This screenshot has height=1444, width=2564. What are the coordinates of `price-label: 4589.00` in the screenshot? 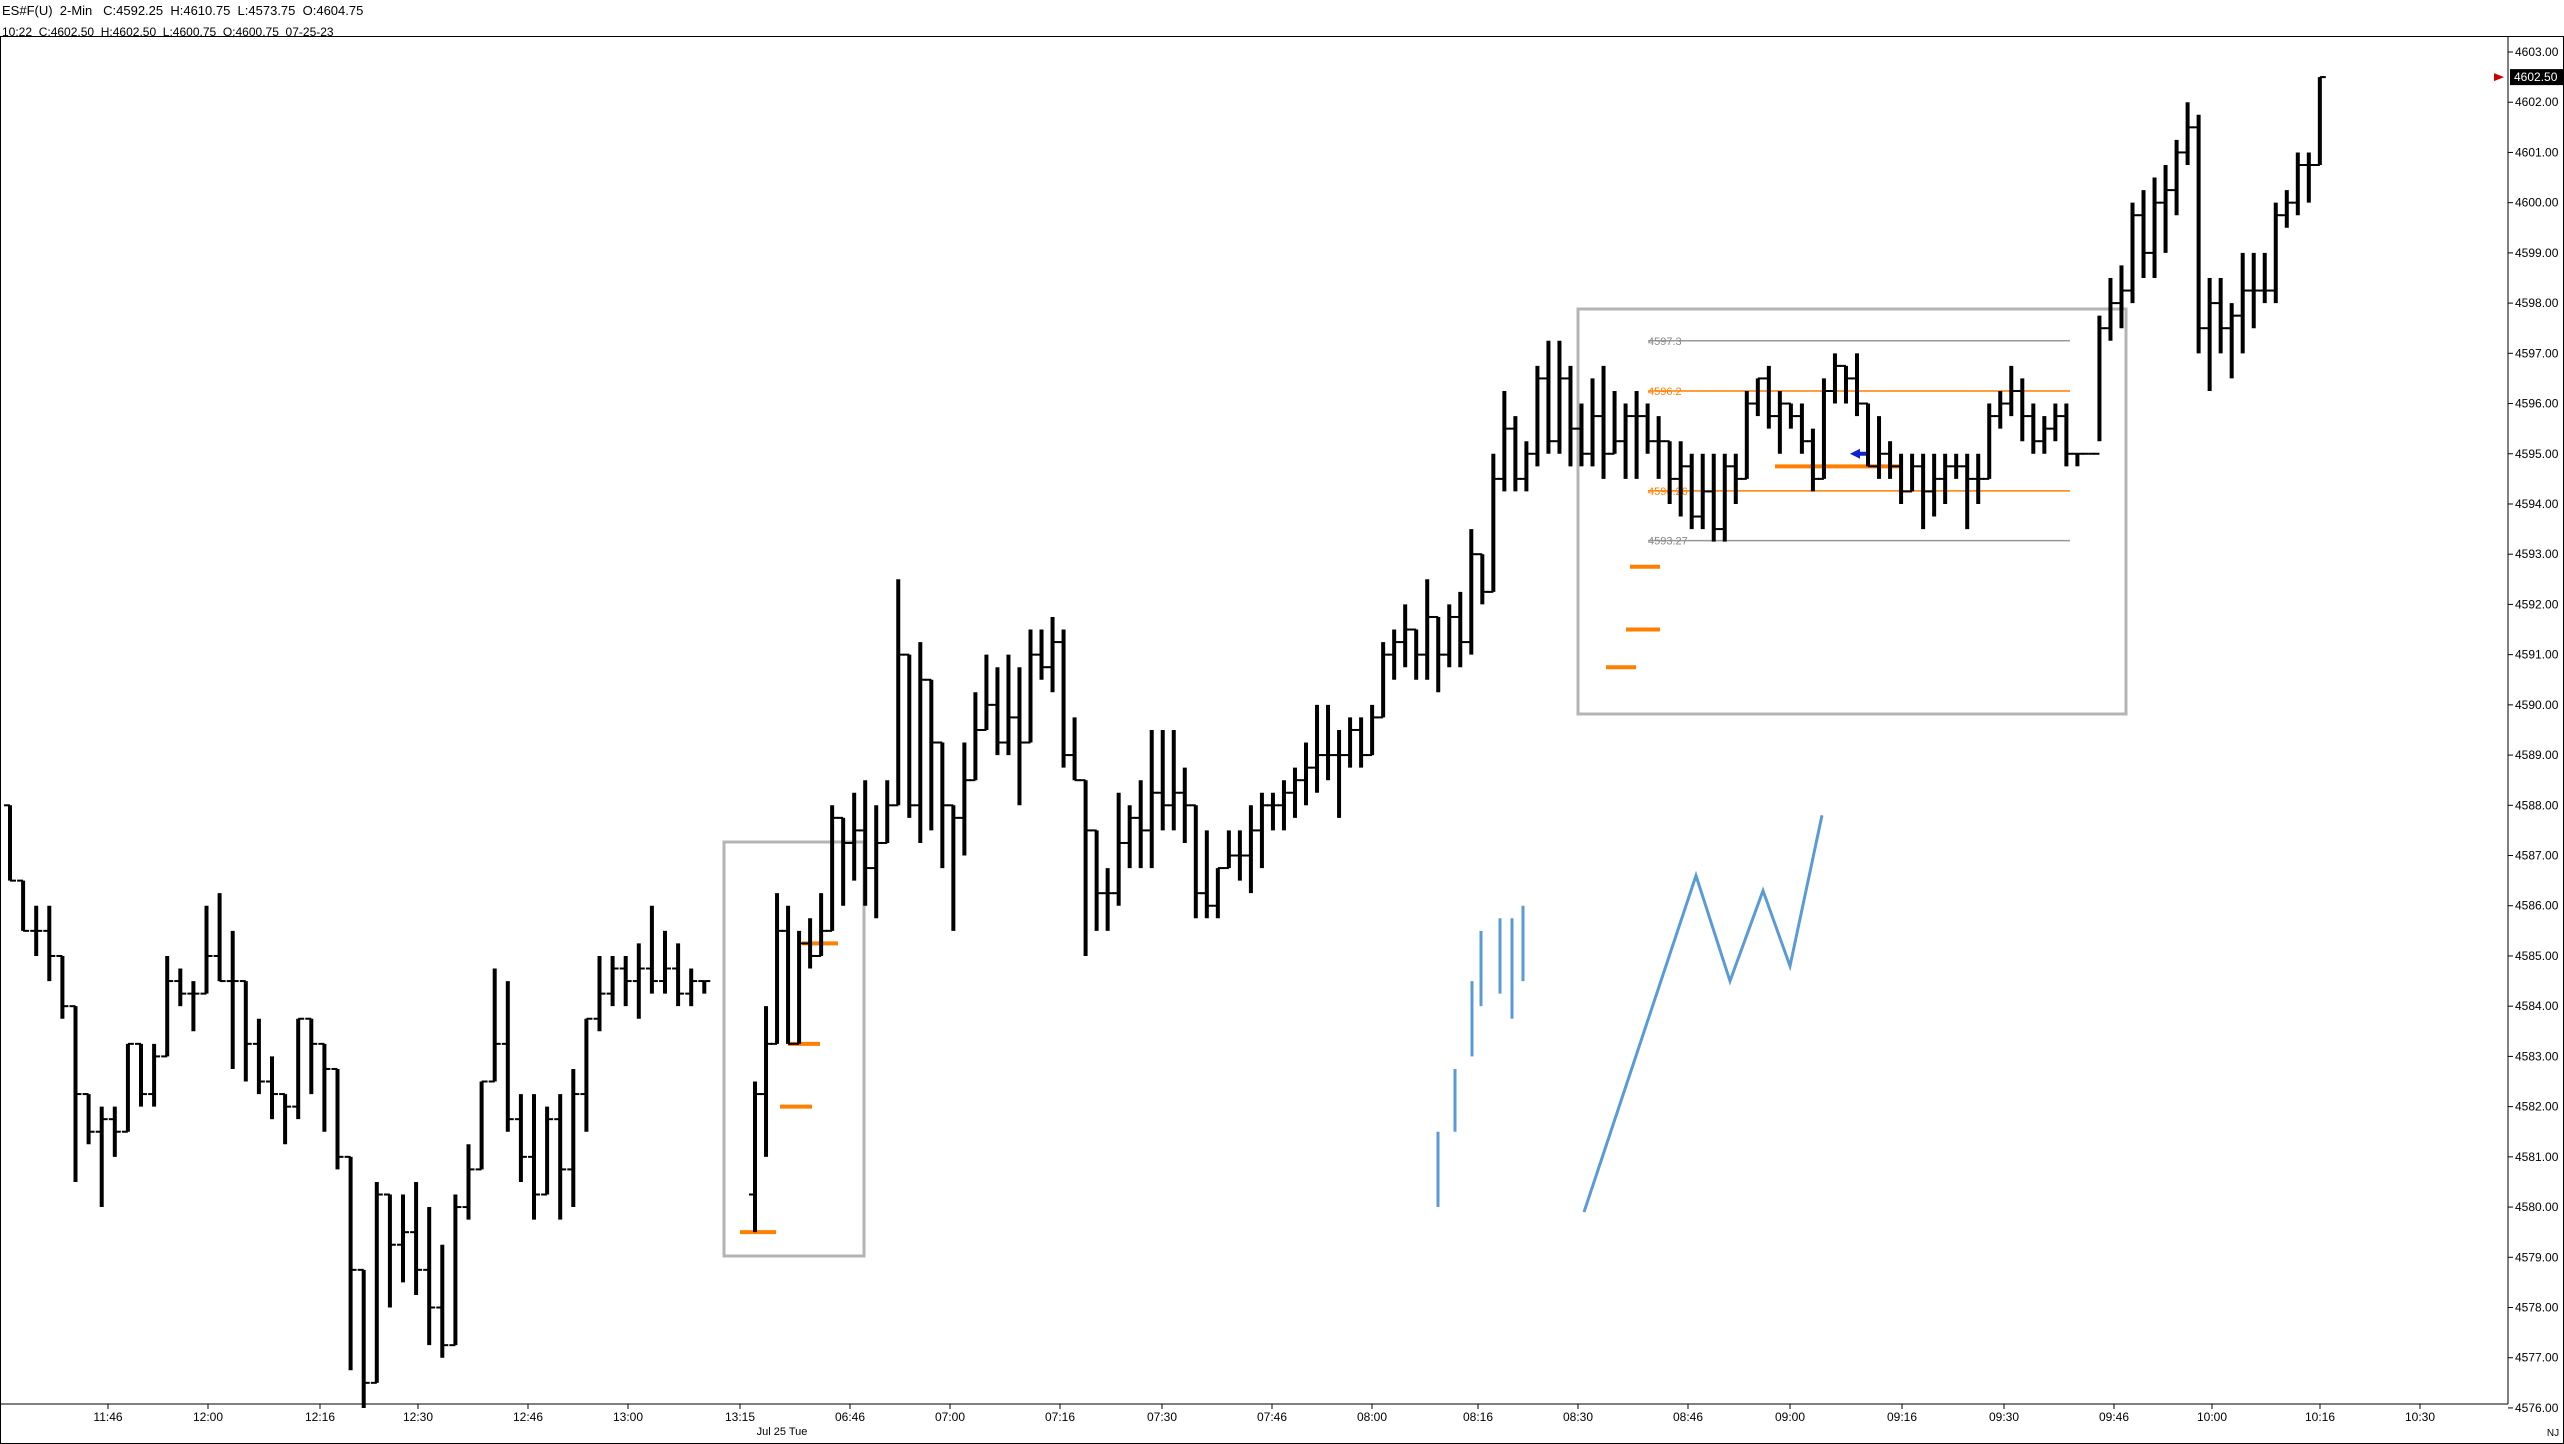 It's located at (2537, 755).